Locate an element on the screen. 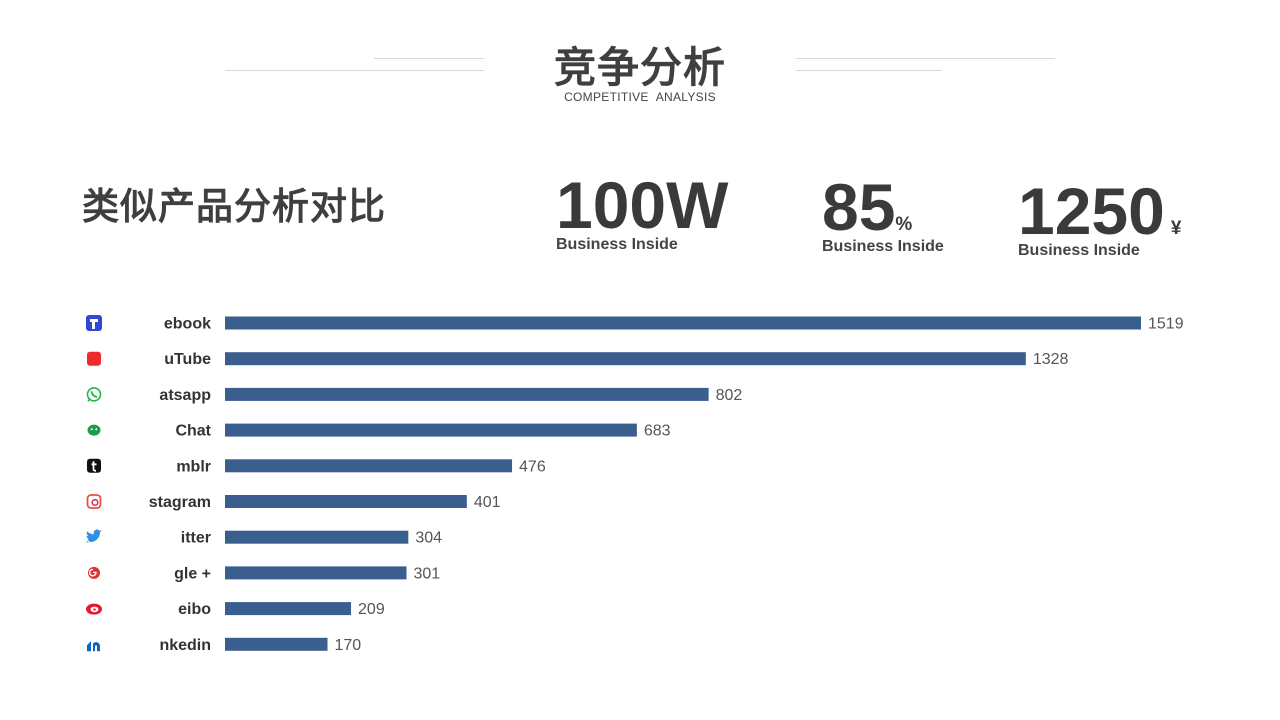 This screenshot has height=720, width=1280. header-rule-right-lower is located at coordinates (869, 70).